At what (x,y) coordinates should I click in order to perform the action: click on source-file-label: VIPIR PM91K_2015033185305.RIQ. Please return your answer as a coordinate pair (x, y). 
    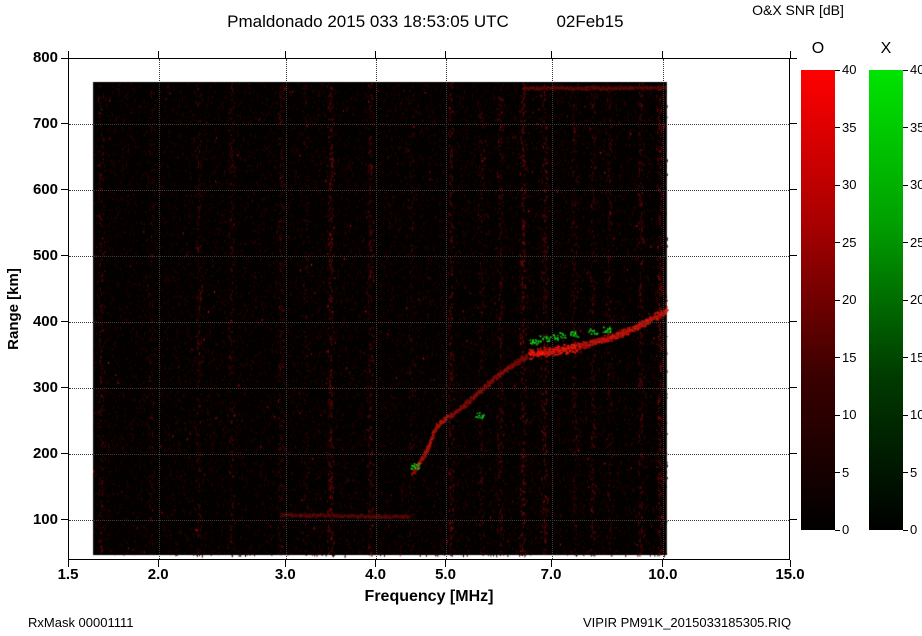
    Looking at the image, I should click on (687, 622).